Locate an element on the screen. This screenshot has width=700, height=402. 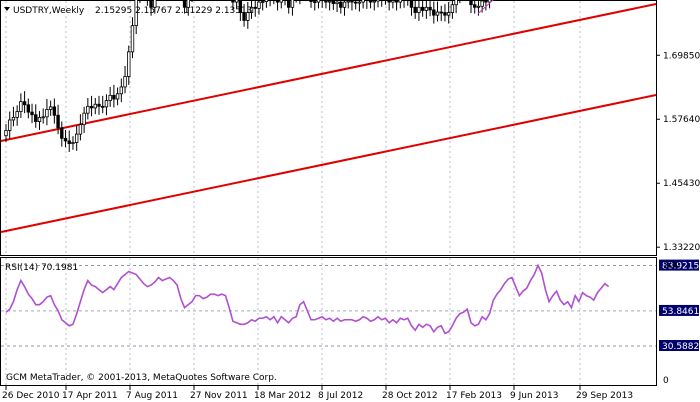
time-tick-label: 27 Nov 2011 is located at coordinates (219, 396).